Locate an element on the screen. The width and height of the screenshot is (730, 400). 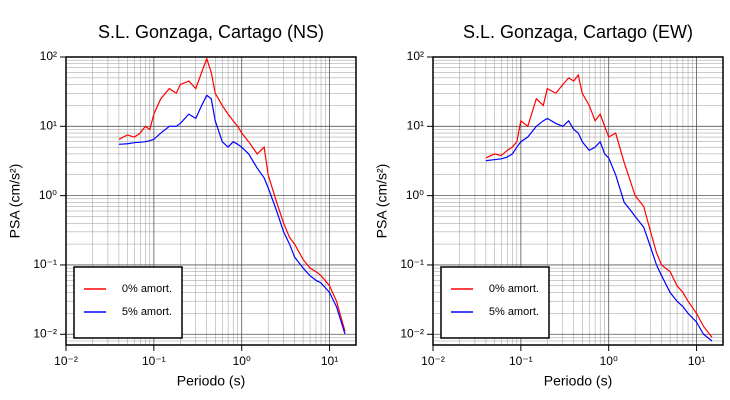
chart-title: S.L. Gonzaga, Cartago (NS) is located at coordinates (211, 32).